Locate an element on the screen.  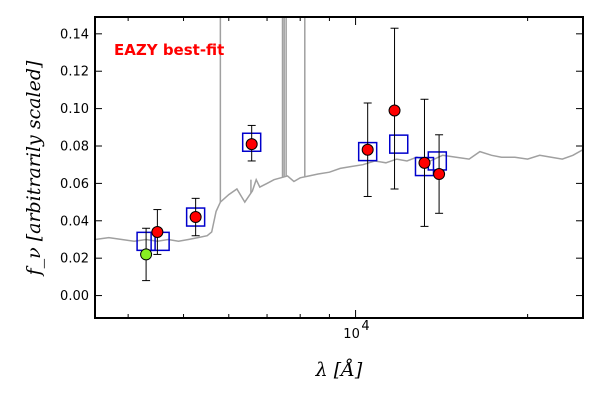
x-axis-label: λ [Å] is located at coordinates (339, 370).